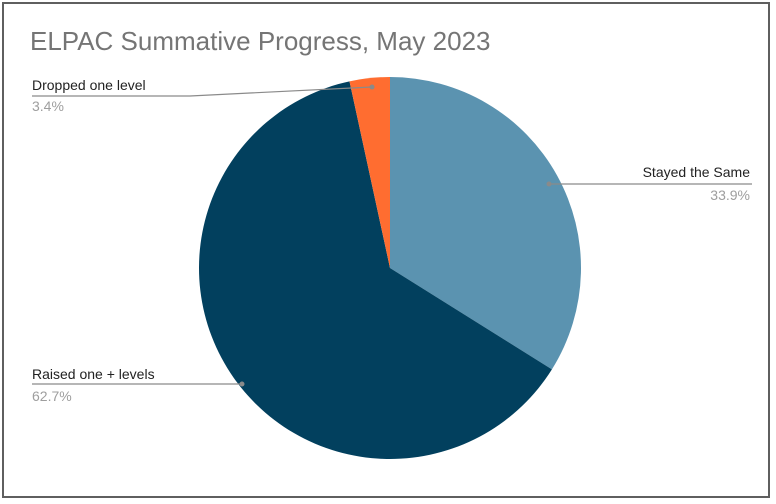 The height and width of the screenshot is (504, 776). Describe the element at coordinates (48, 106) in the screenshot. I see `slice-value-dropped: 3.4%` at that location.